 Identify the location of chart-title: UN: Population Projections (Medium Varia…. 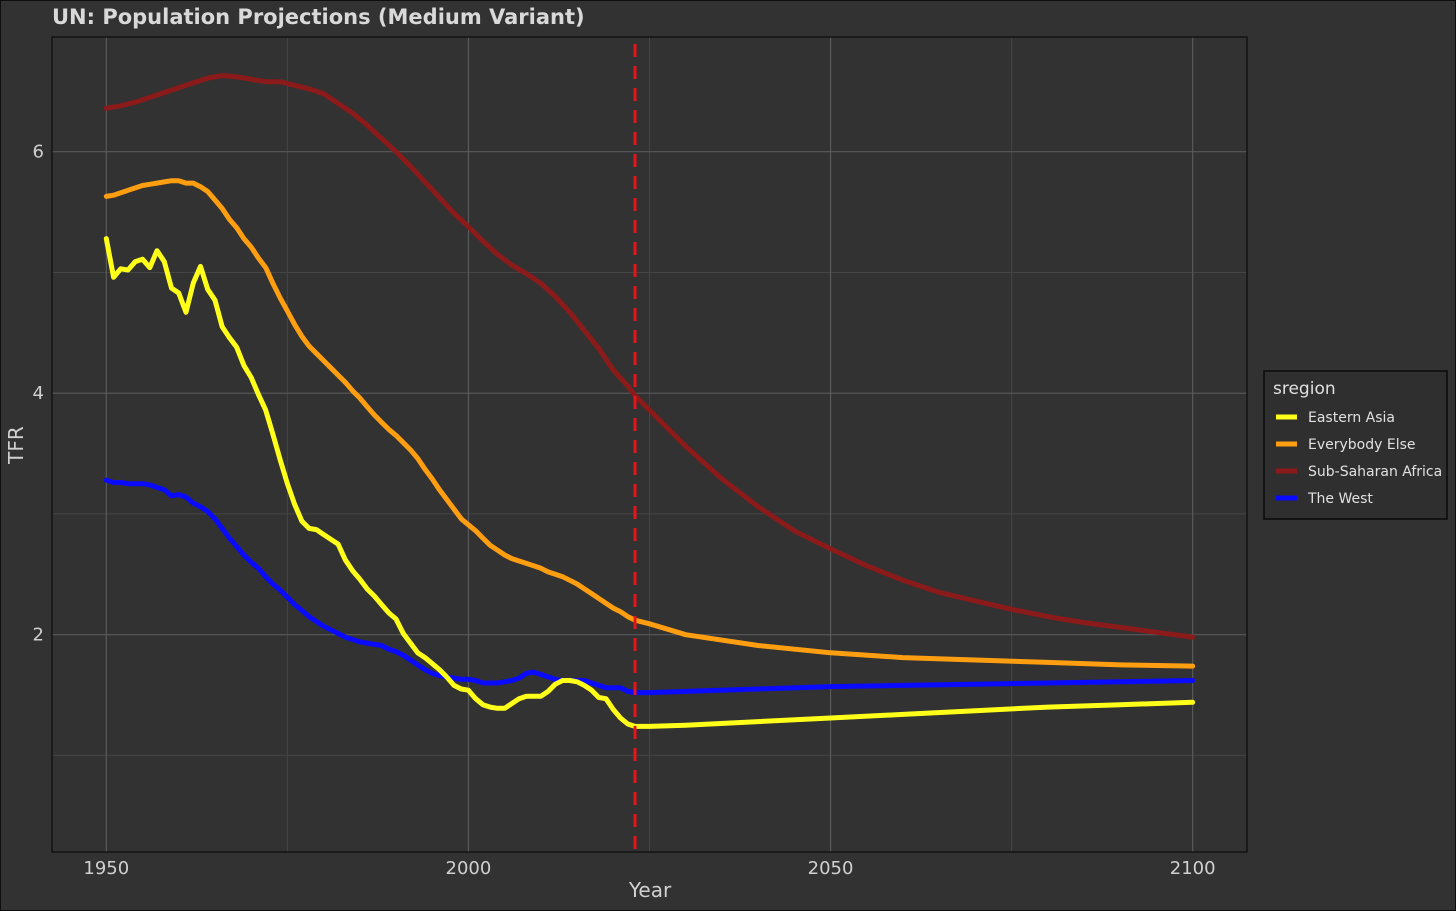
(318, 17).